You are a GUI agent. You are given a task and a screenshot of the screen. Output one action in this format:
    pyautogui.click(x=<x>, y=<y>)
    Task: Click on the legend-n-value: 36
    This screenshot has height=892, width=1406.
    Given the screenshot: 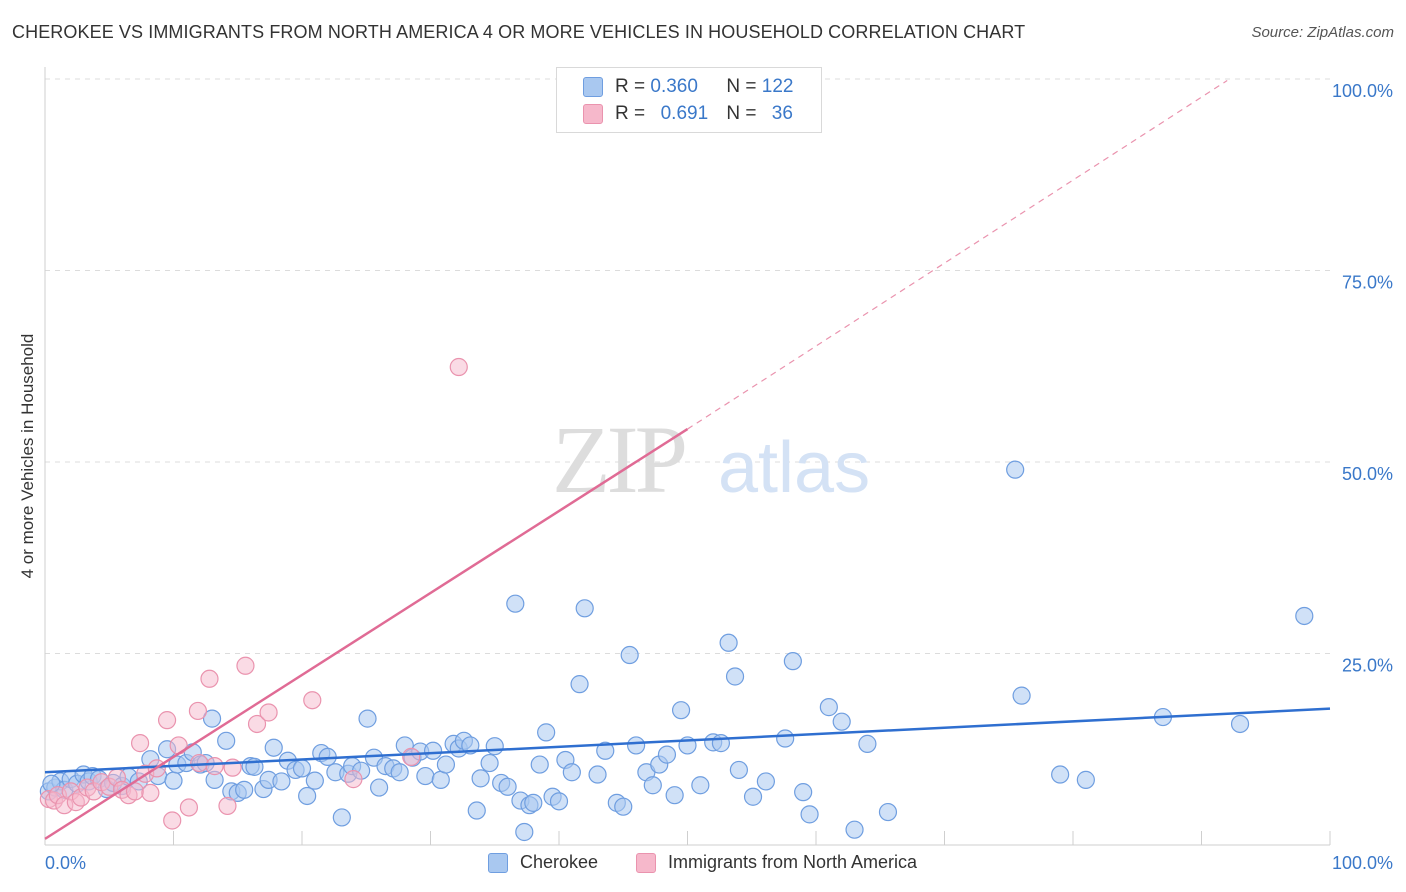 What is the action you would take?
    pyautogui.click(x=782, y=113)
    